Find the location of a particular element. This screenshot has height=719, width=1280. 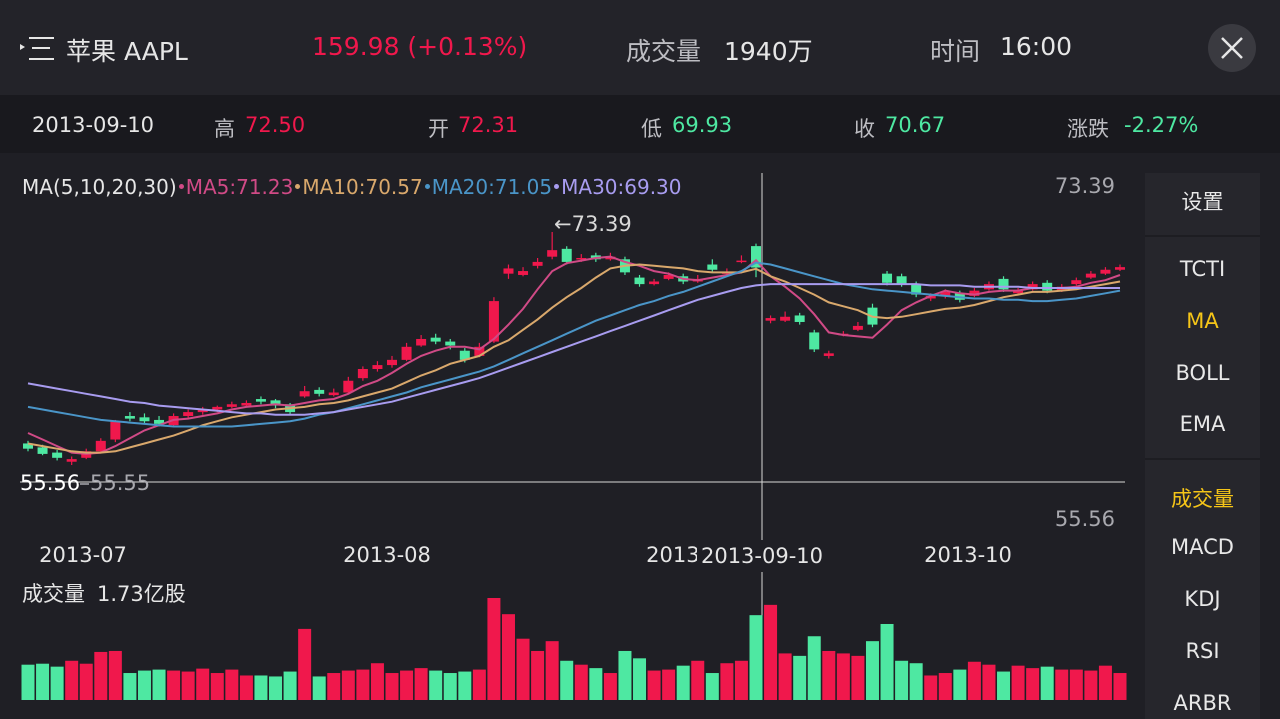

menu-item: MACD is located at coordinates (1202, 547).